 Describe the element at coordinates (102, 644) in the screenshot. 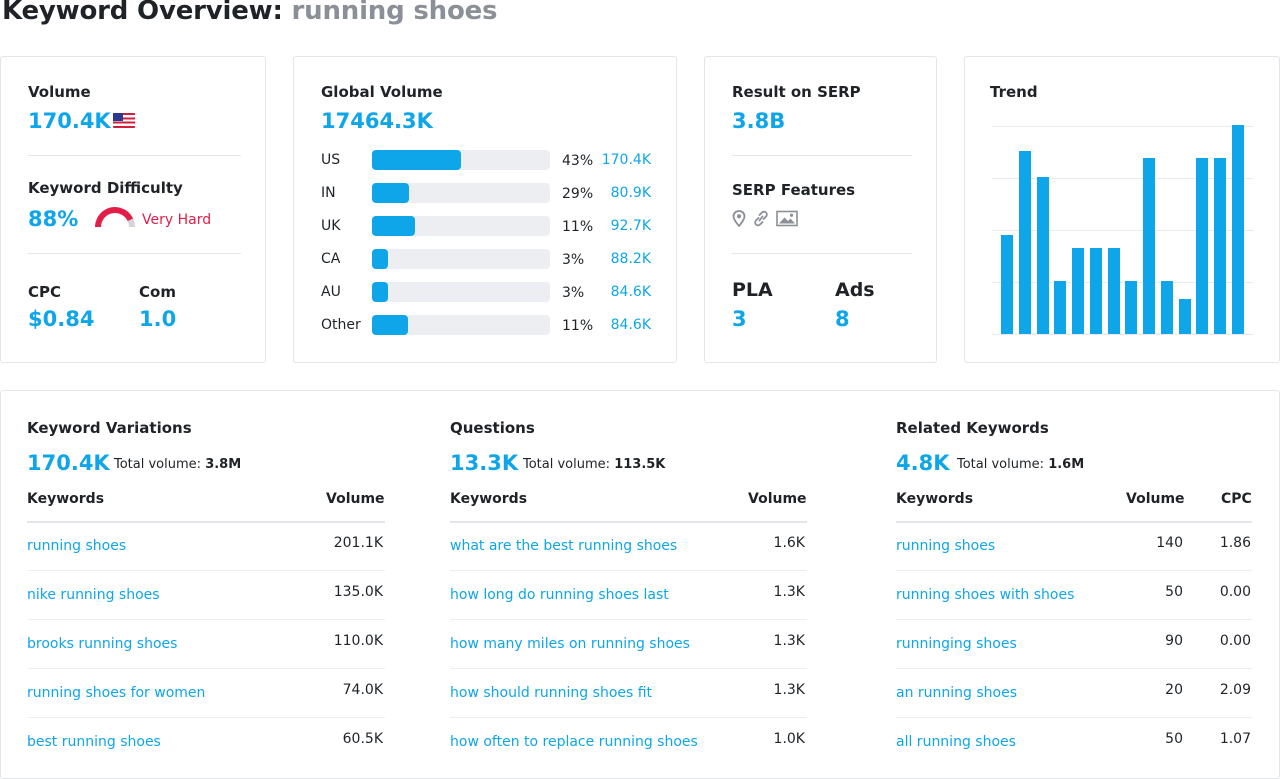

I see `keyword-link: brooks running shoes` at that location.